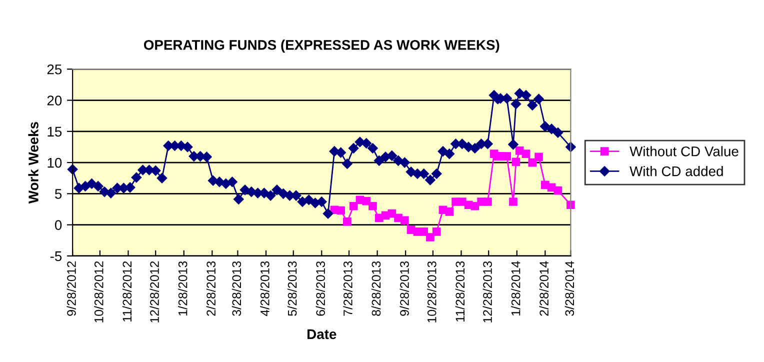  I want to click on legend-label: Without CD Value, so click(684, 151).